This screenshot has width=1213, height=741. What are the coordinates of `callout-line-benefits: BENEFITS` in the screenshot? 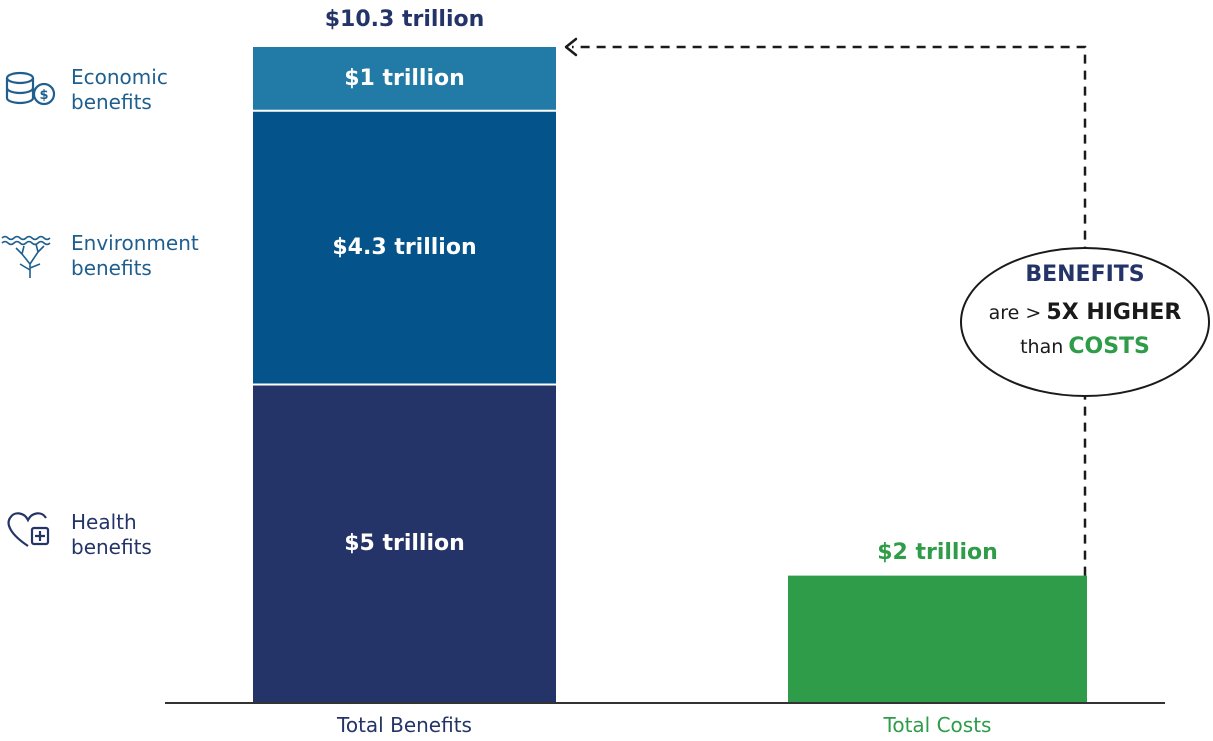 It's located at (1085, 274).